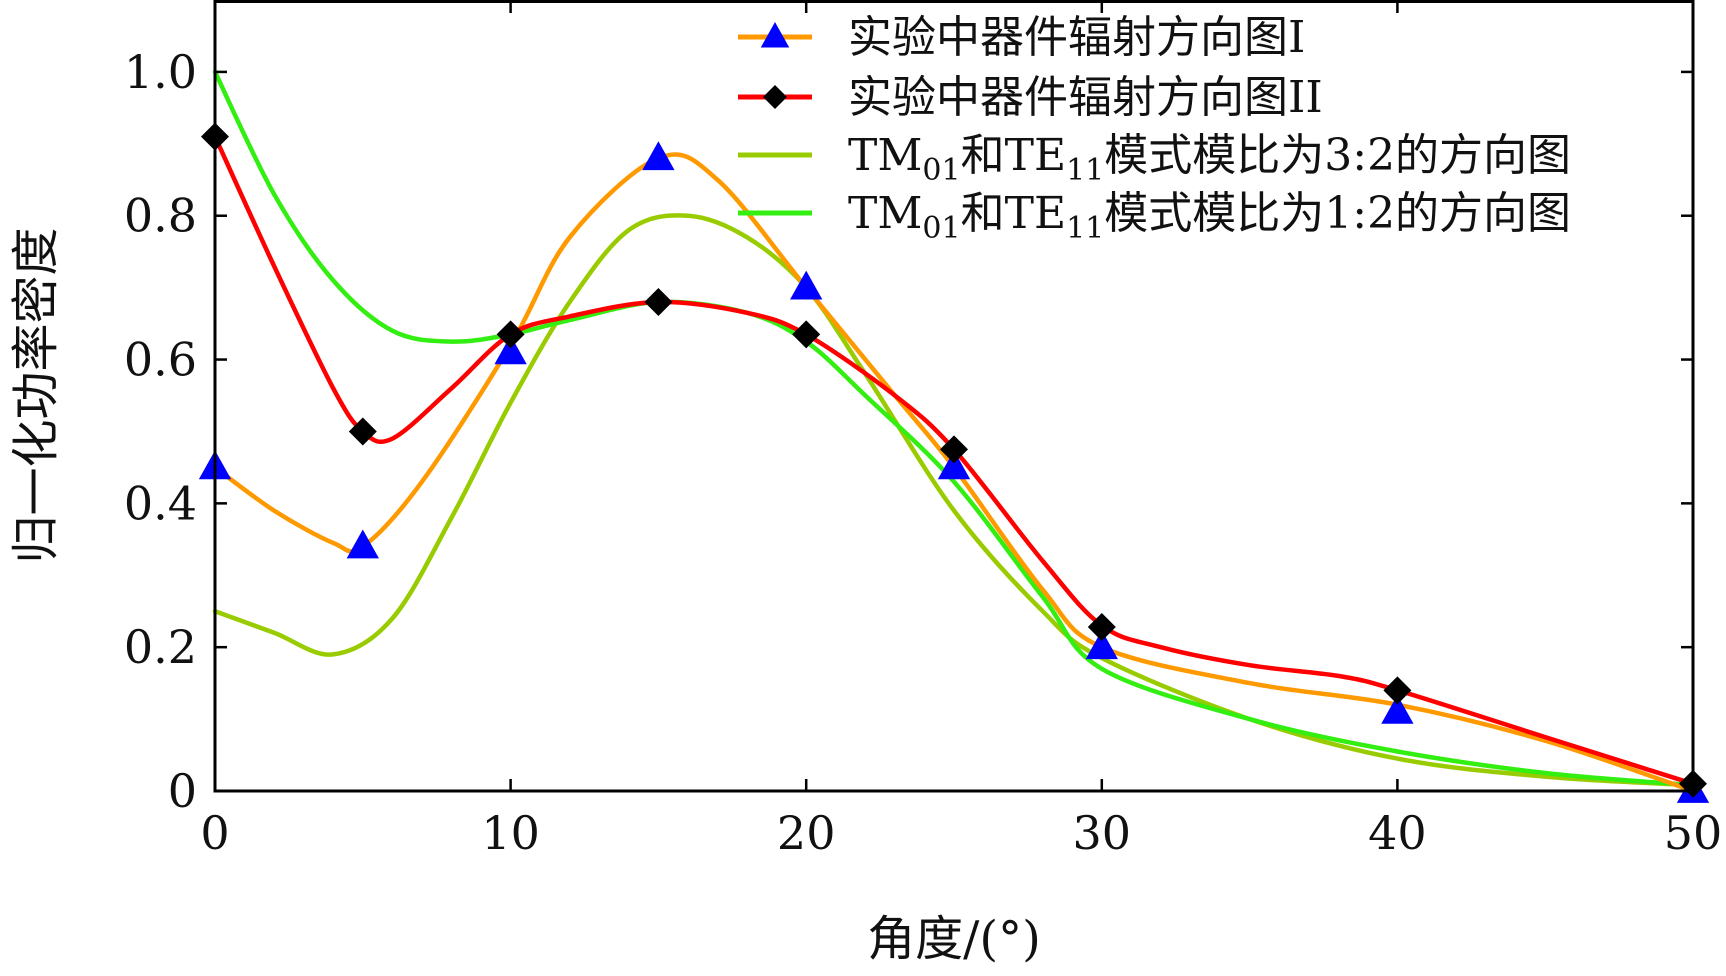 Image resolution: width=1726 pixels, height=976 pixels. Describe the element at coordinates (182, 791) in the screenshot. I see `y-tick-label: 0` at that location.